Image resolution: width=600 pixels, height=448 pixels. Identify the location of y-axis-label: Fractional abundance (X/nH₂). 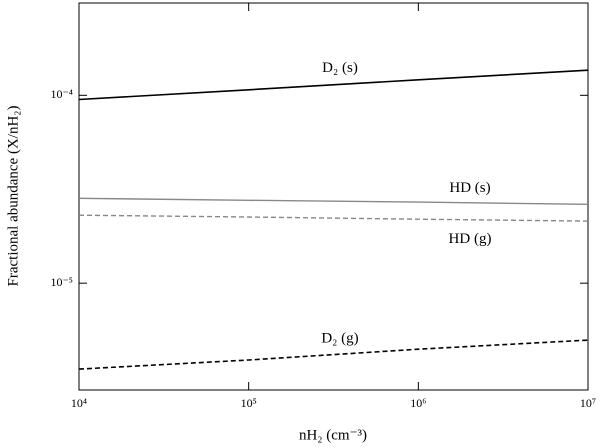
(13, 195).